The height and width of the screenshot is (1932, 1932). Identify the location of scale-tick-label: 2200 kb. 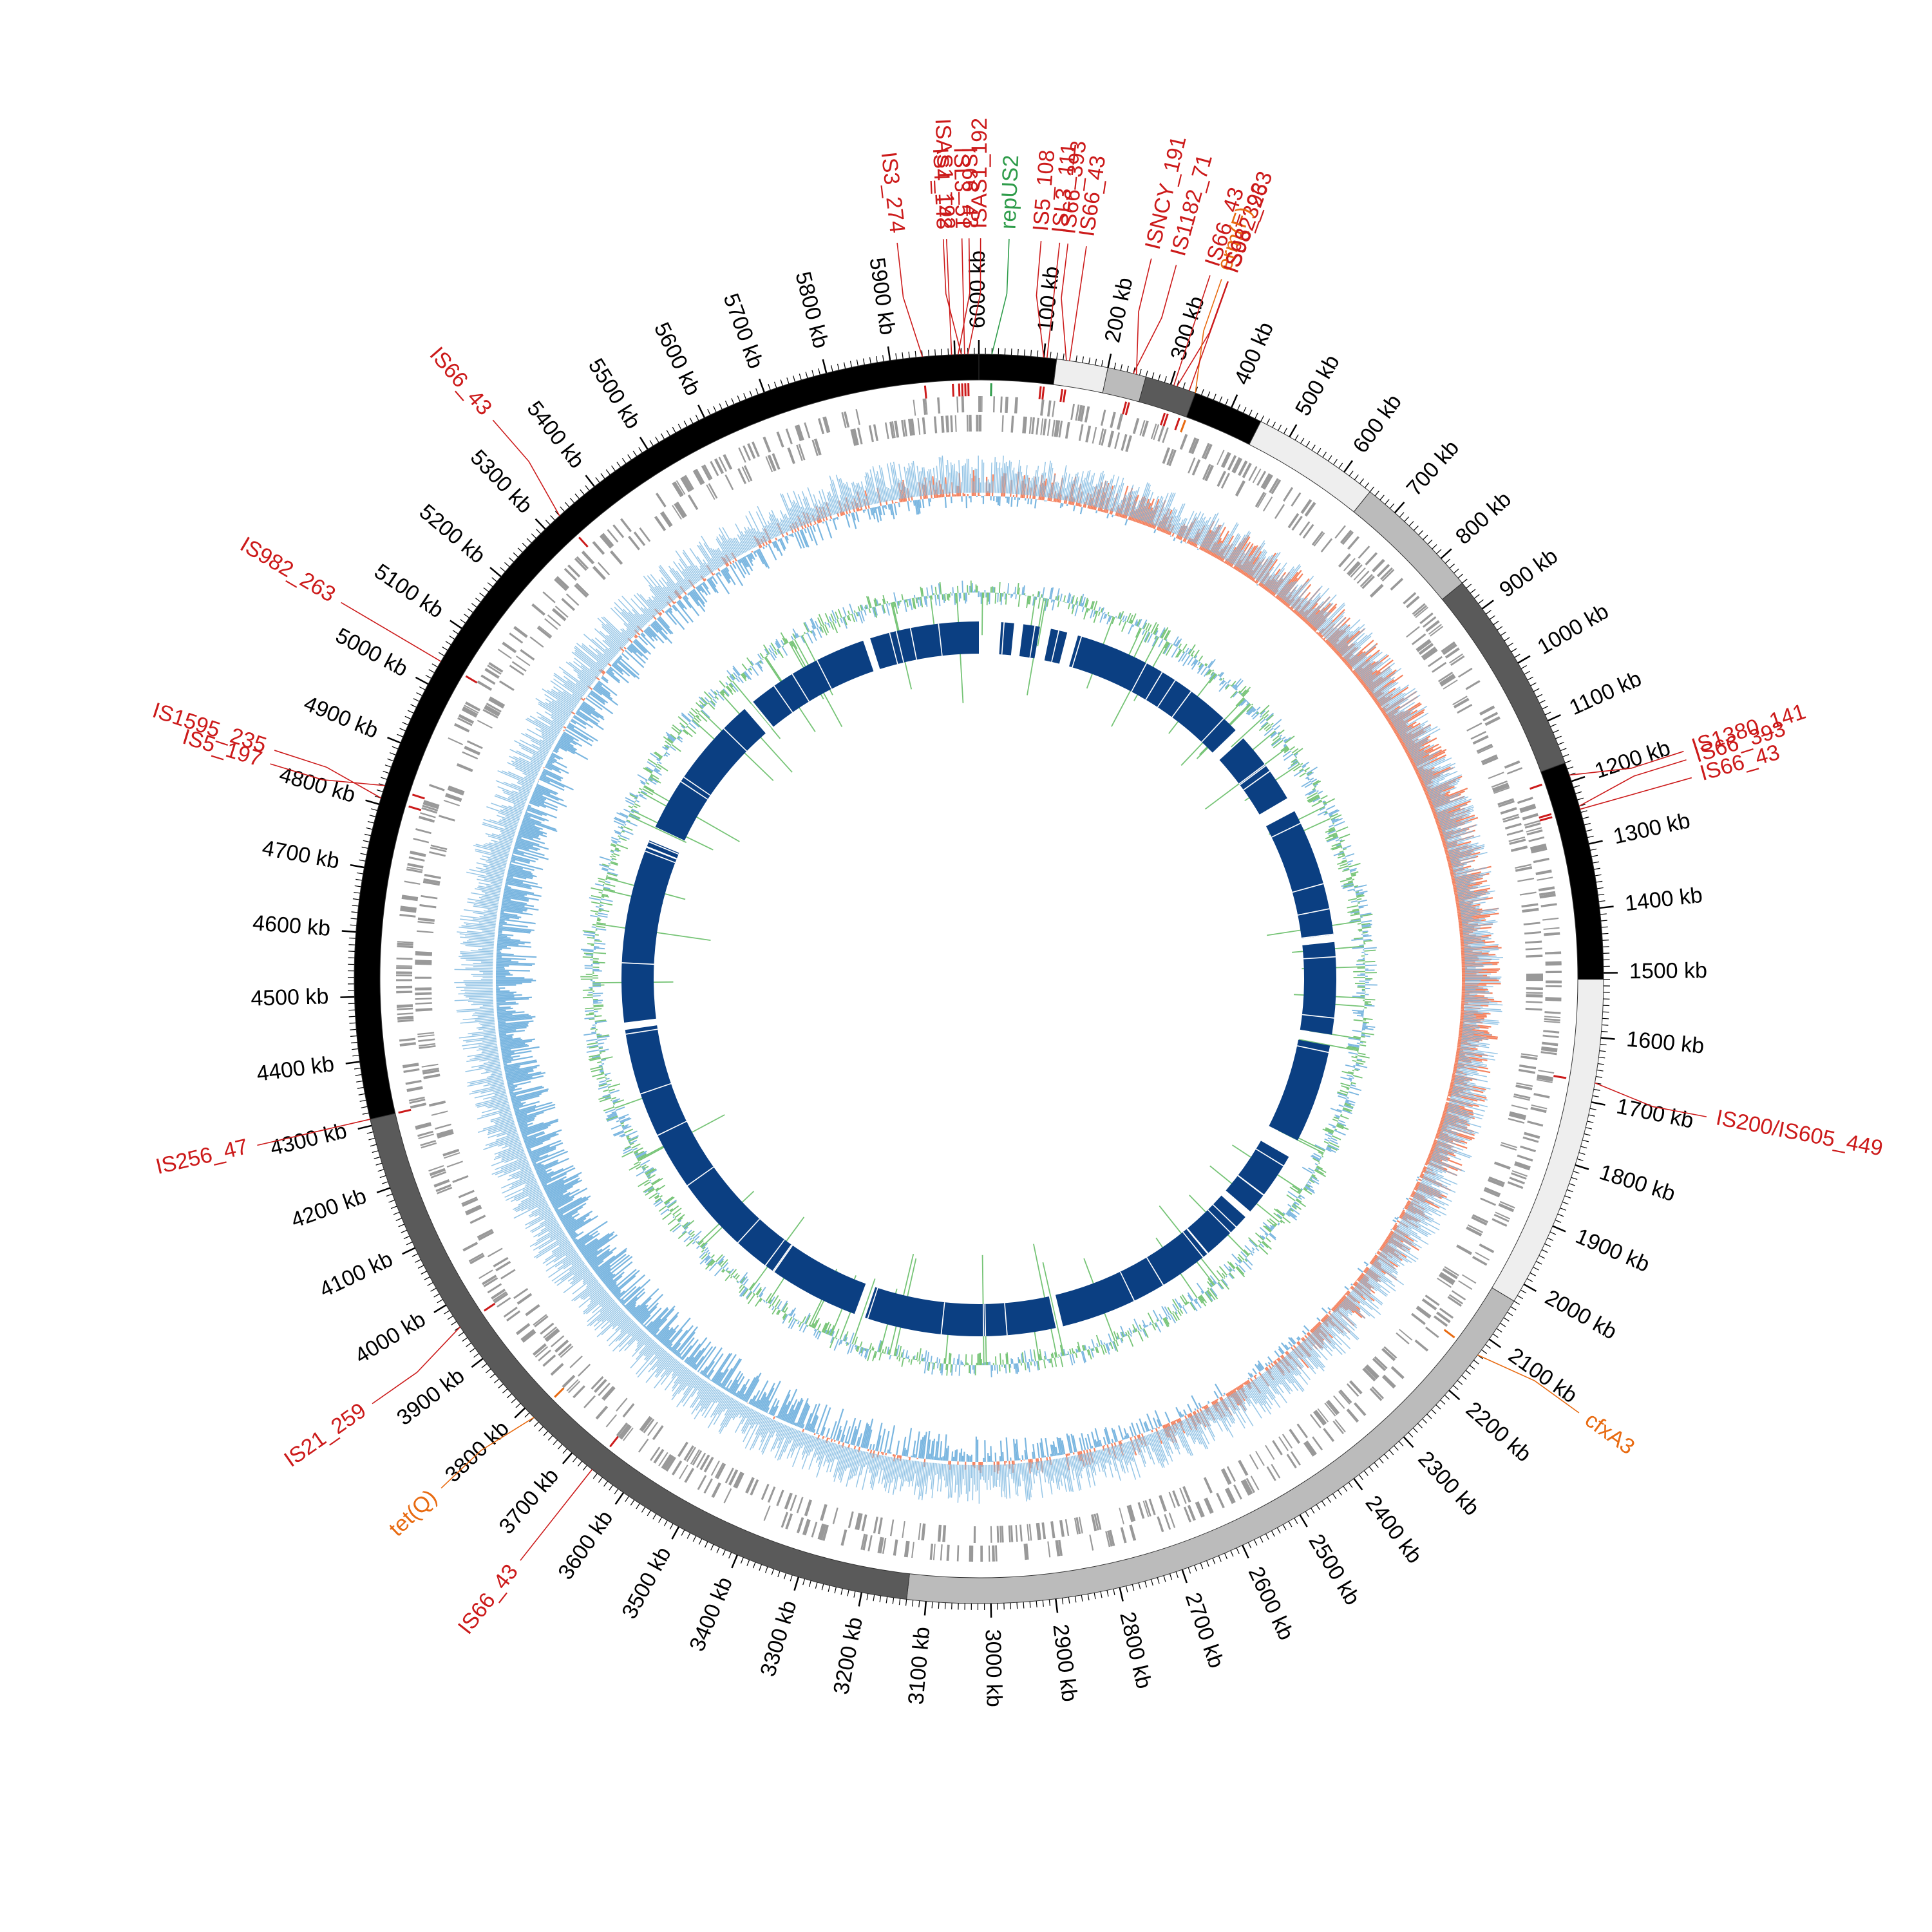
(1498, 1432).